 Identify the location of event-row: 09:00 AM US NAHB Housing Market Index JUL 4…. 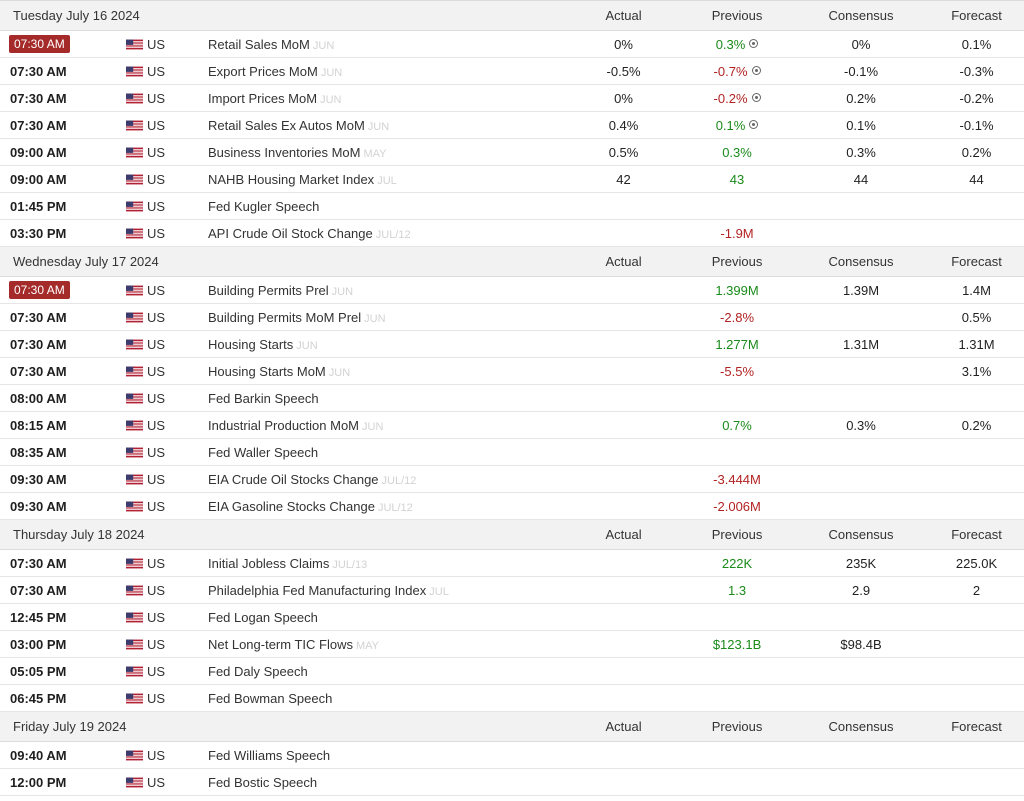
(512, 179).